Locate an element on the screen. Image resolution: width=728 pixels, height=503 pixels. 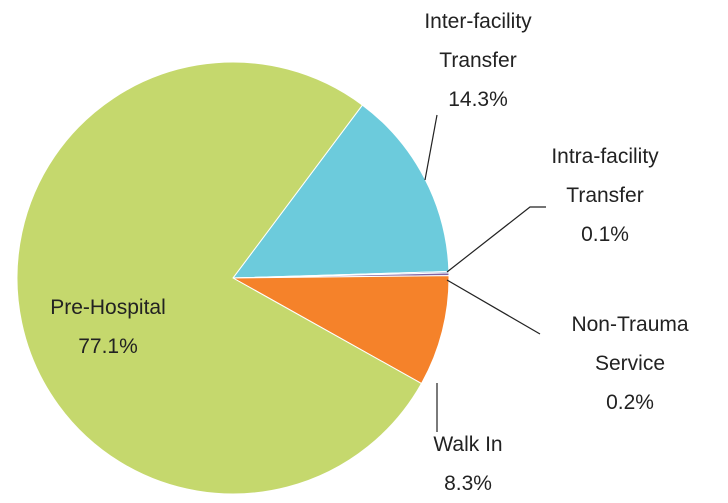
data-label: Walk In 8.3% is located at coordinates (468, 464).